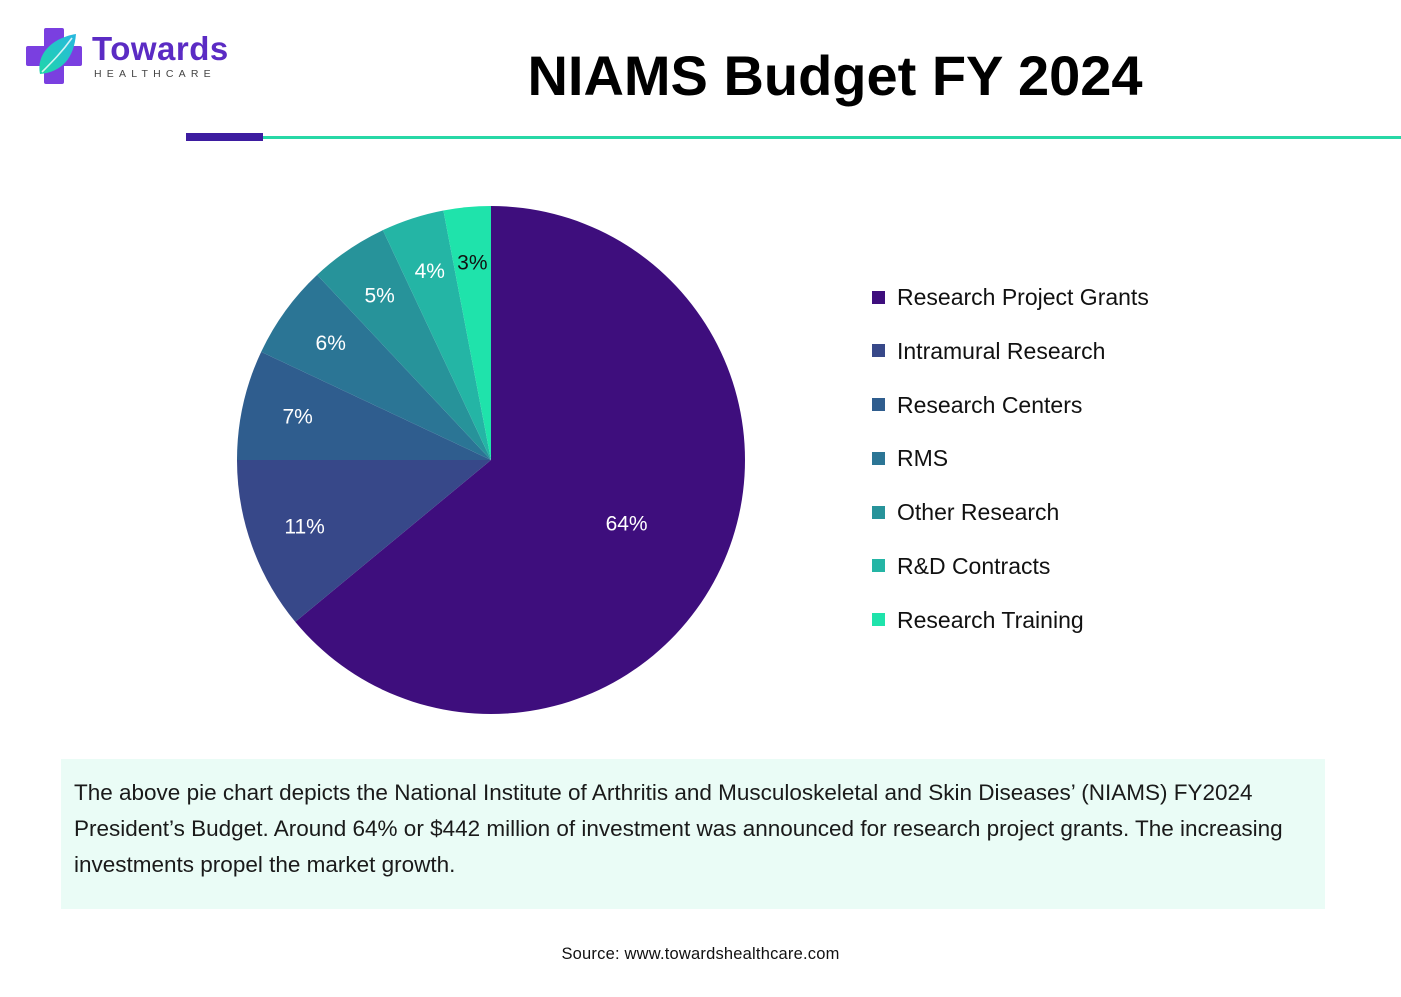 The image size is (1401, 997). Describe the element at coordinates (1023, 297) in the screenshot. I see `legend-label: Research Project Grants` at that location.